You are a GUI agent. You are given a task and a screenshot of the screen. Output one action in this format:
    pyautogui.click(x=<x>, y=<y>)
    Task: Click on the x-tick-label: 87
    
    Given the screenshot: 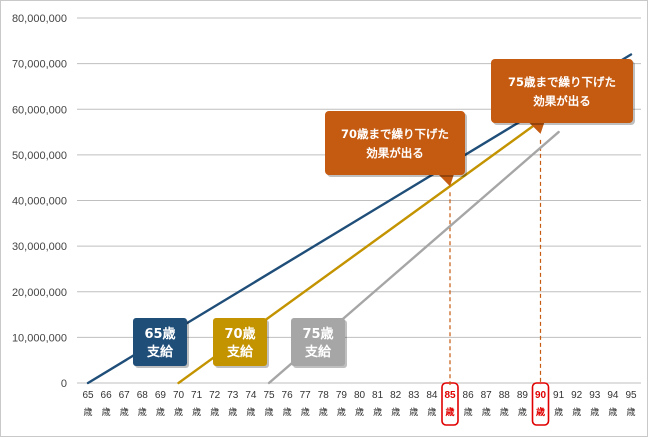 What is the action you would take?
    pyautogui.click(x=487, y=395)
    